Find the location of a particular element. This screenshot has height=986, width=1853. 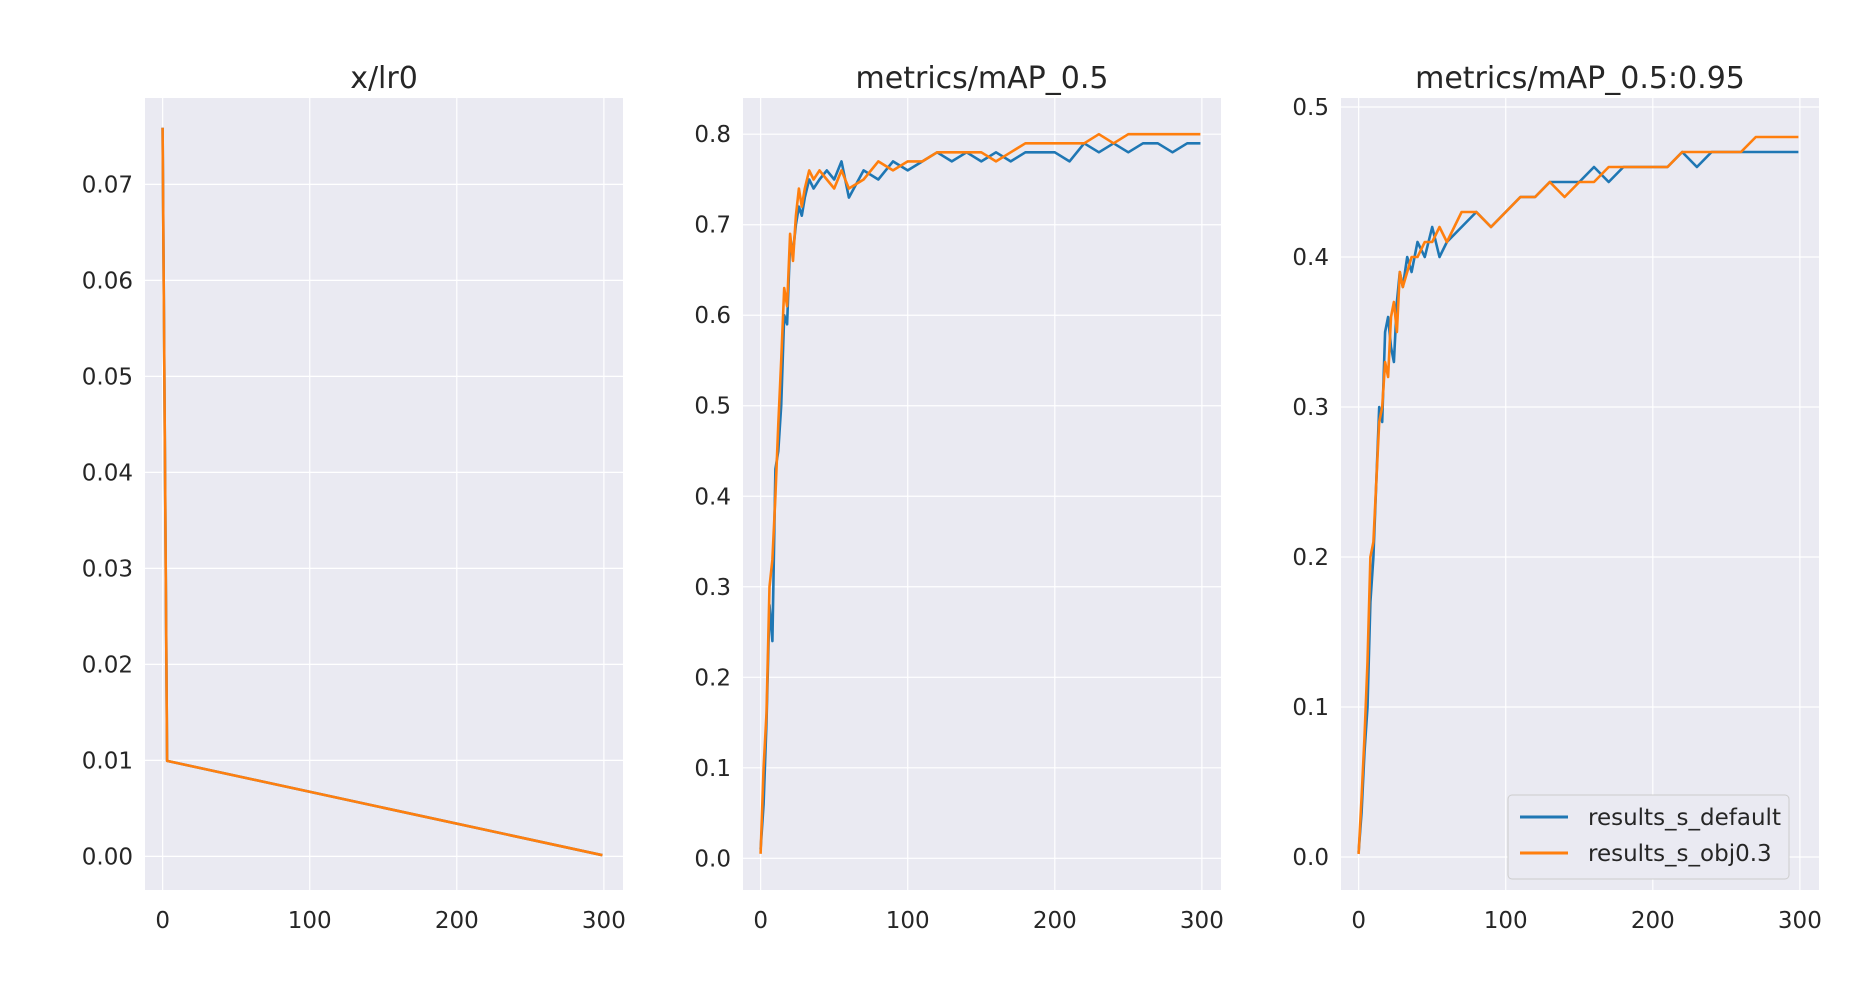

legend-label-obj: results_s_obj0.3 is located at coordinates (1680, 854).